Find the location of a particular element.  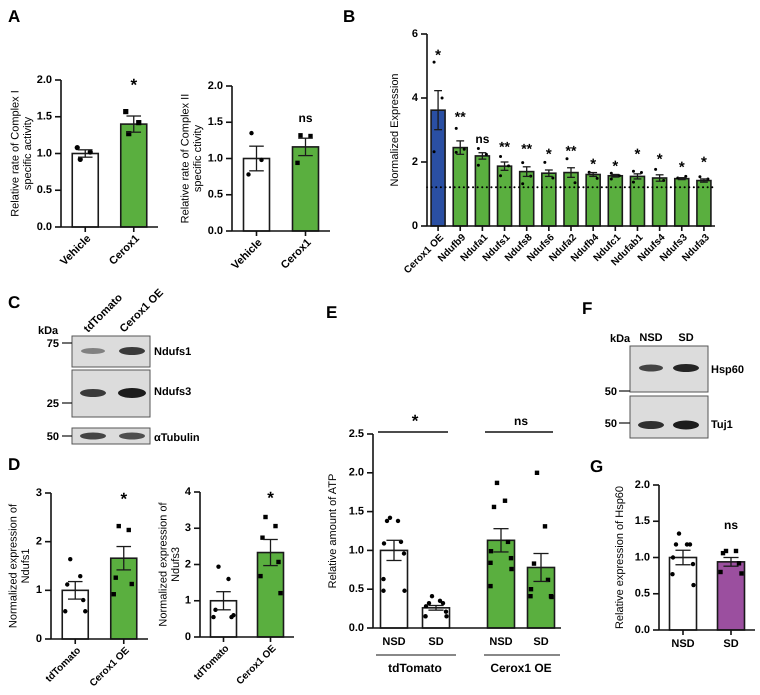

y-axis-title: Relative amount of ATP is located at coordinates (332, 531).